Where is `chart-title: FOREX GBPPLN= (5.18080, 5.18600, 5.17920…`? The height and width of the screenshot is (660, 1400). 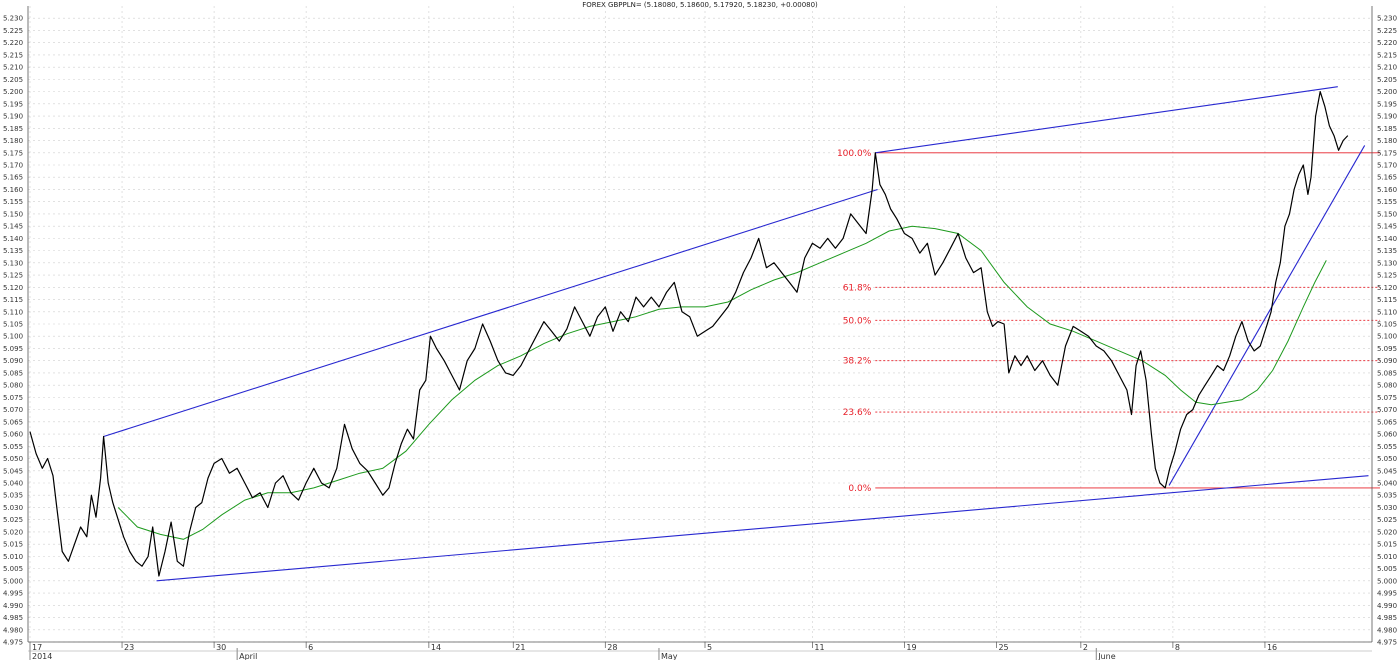 chart-title: FOREX GBPPLN= (5.18080, 5.18600, 5.17920… is located at coordinates (700, 5).